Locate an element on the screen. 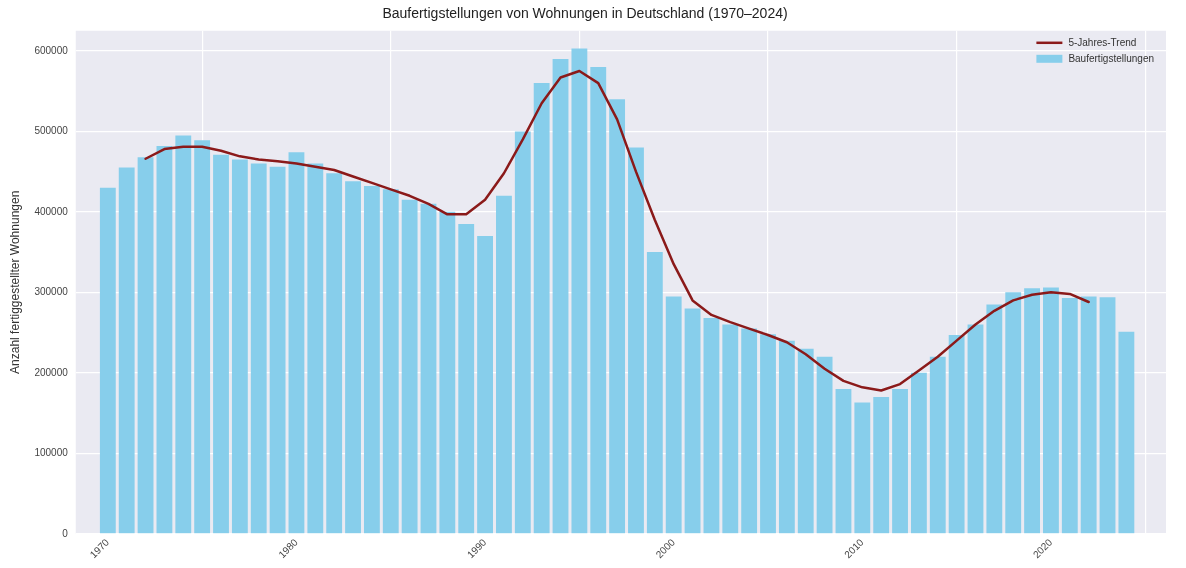  y-tick-label: 500000 is located at coordinates (51, 131).